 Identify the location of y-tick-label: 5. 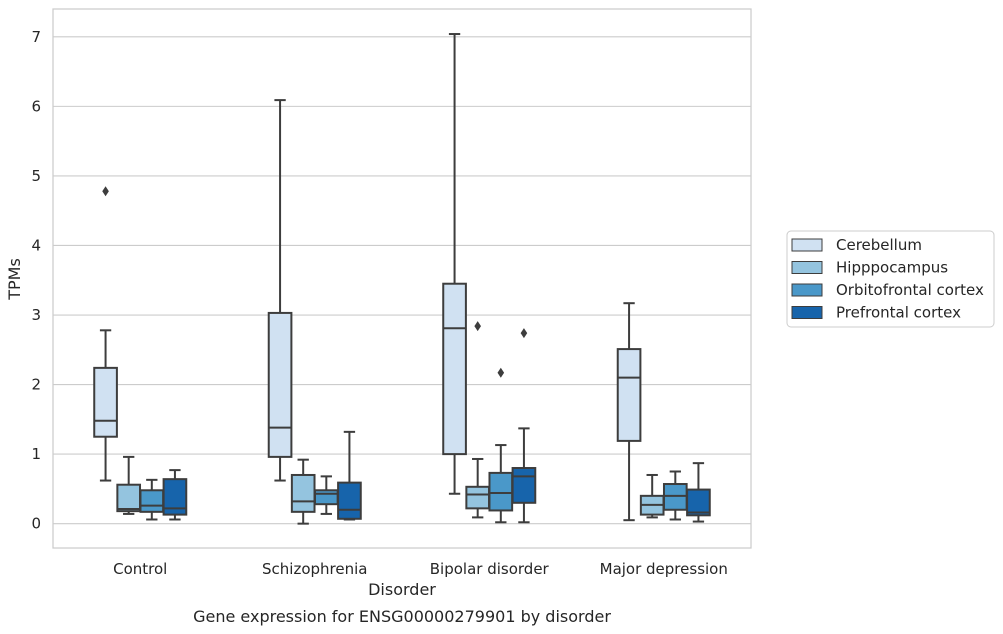
(36, 176).